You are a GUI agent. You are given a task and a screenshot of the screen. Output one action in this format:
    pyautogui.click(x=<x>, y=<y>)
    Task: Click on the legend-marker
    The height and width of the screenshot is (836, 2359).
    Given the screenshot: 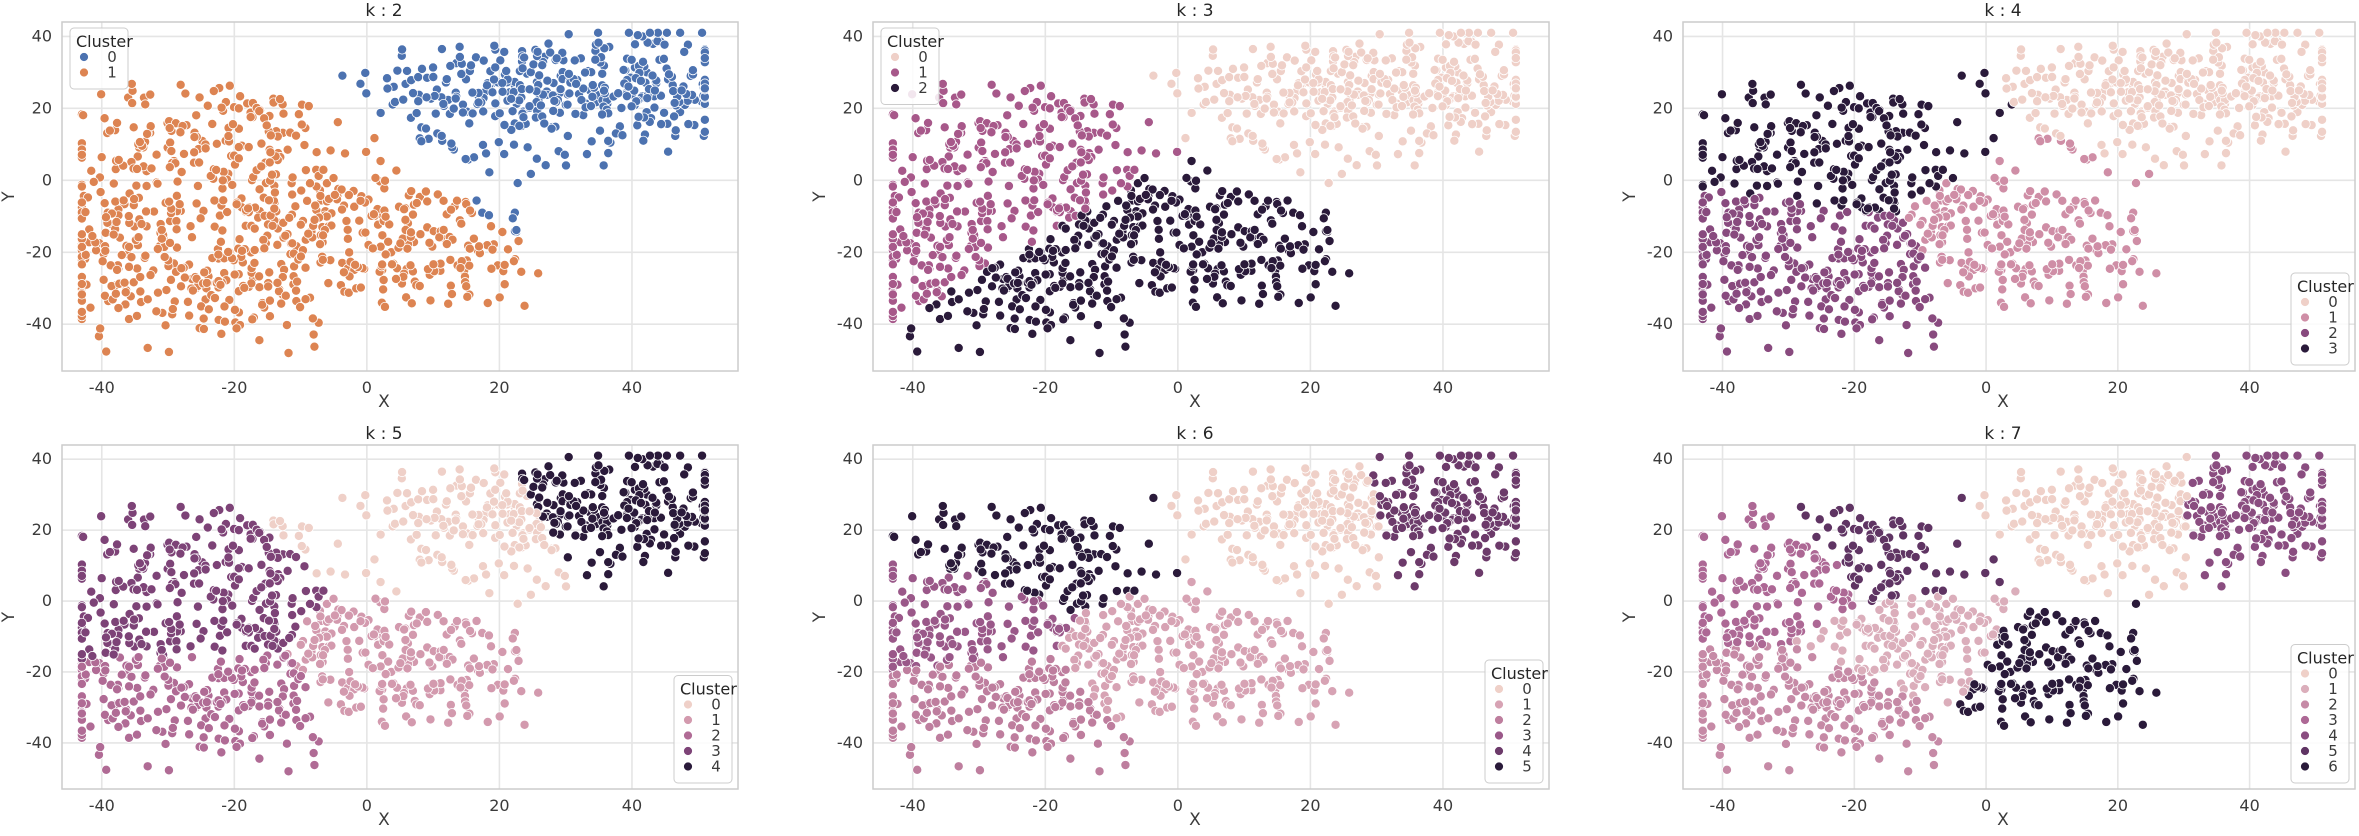 What is the action you would take?
    pyautogui.click(x=2305, y=317)
    